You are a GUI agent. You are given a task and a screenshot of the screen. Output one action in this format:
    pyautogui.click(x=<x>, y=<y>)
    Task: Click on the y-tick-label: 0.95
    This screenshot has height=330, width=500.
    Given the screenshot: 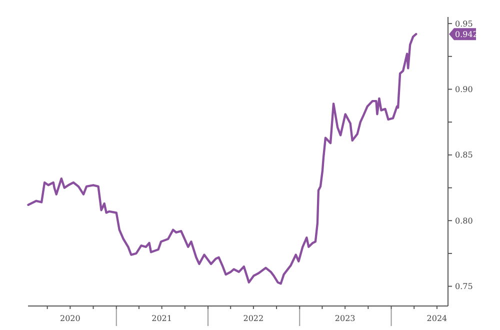 What is the action you would take?
    pyautogui.click(x=464, y=23)
    